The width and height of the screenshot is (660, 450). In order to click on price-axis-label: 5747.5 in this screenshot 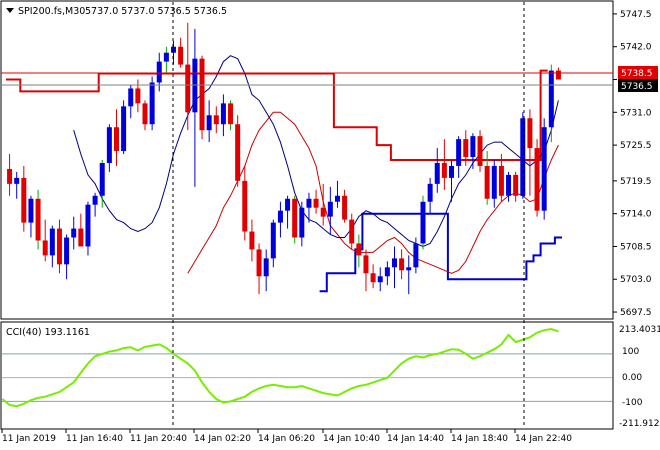, I will do `click(636, 15)`.